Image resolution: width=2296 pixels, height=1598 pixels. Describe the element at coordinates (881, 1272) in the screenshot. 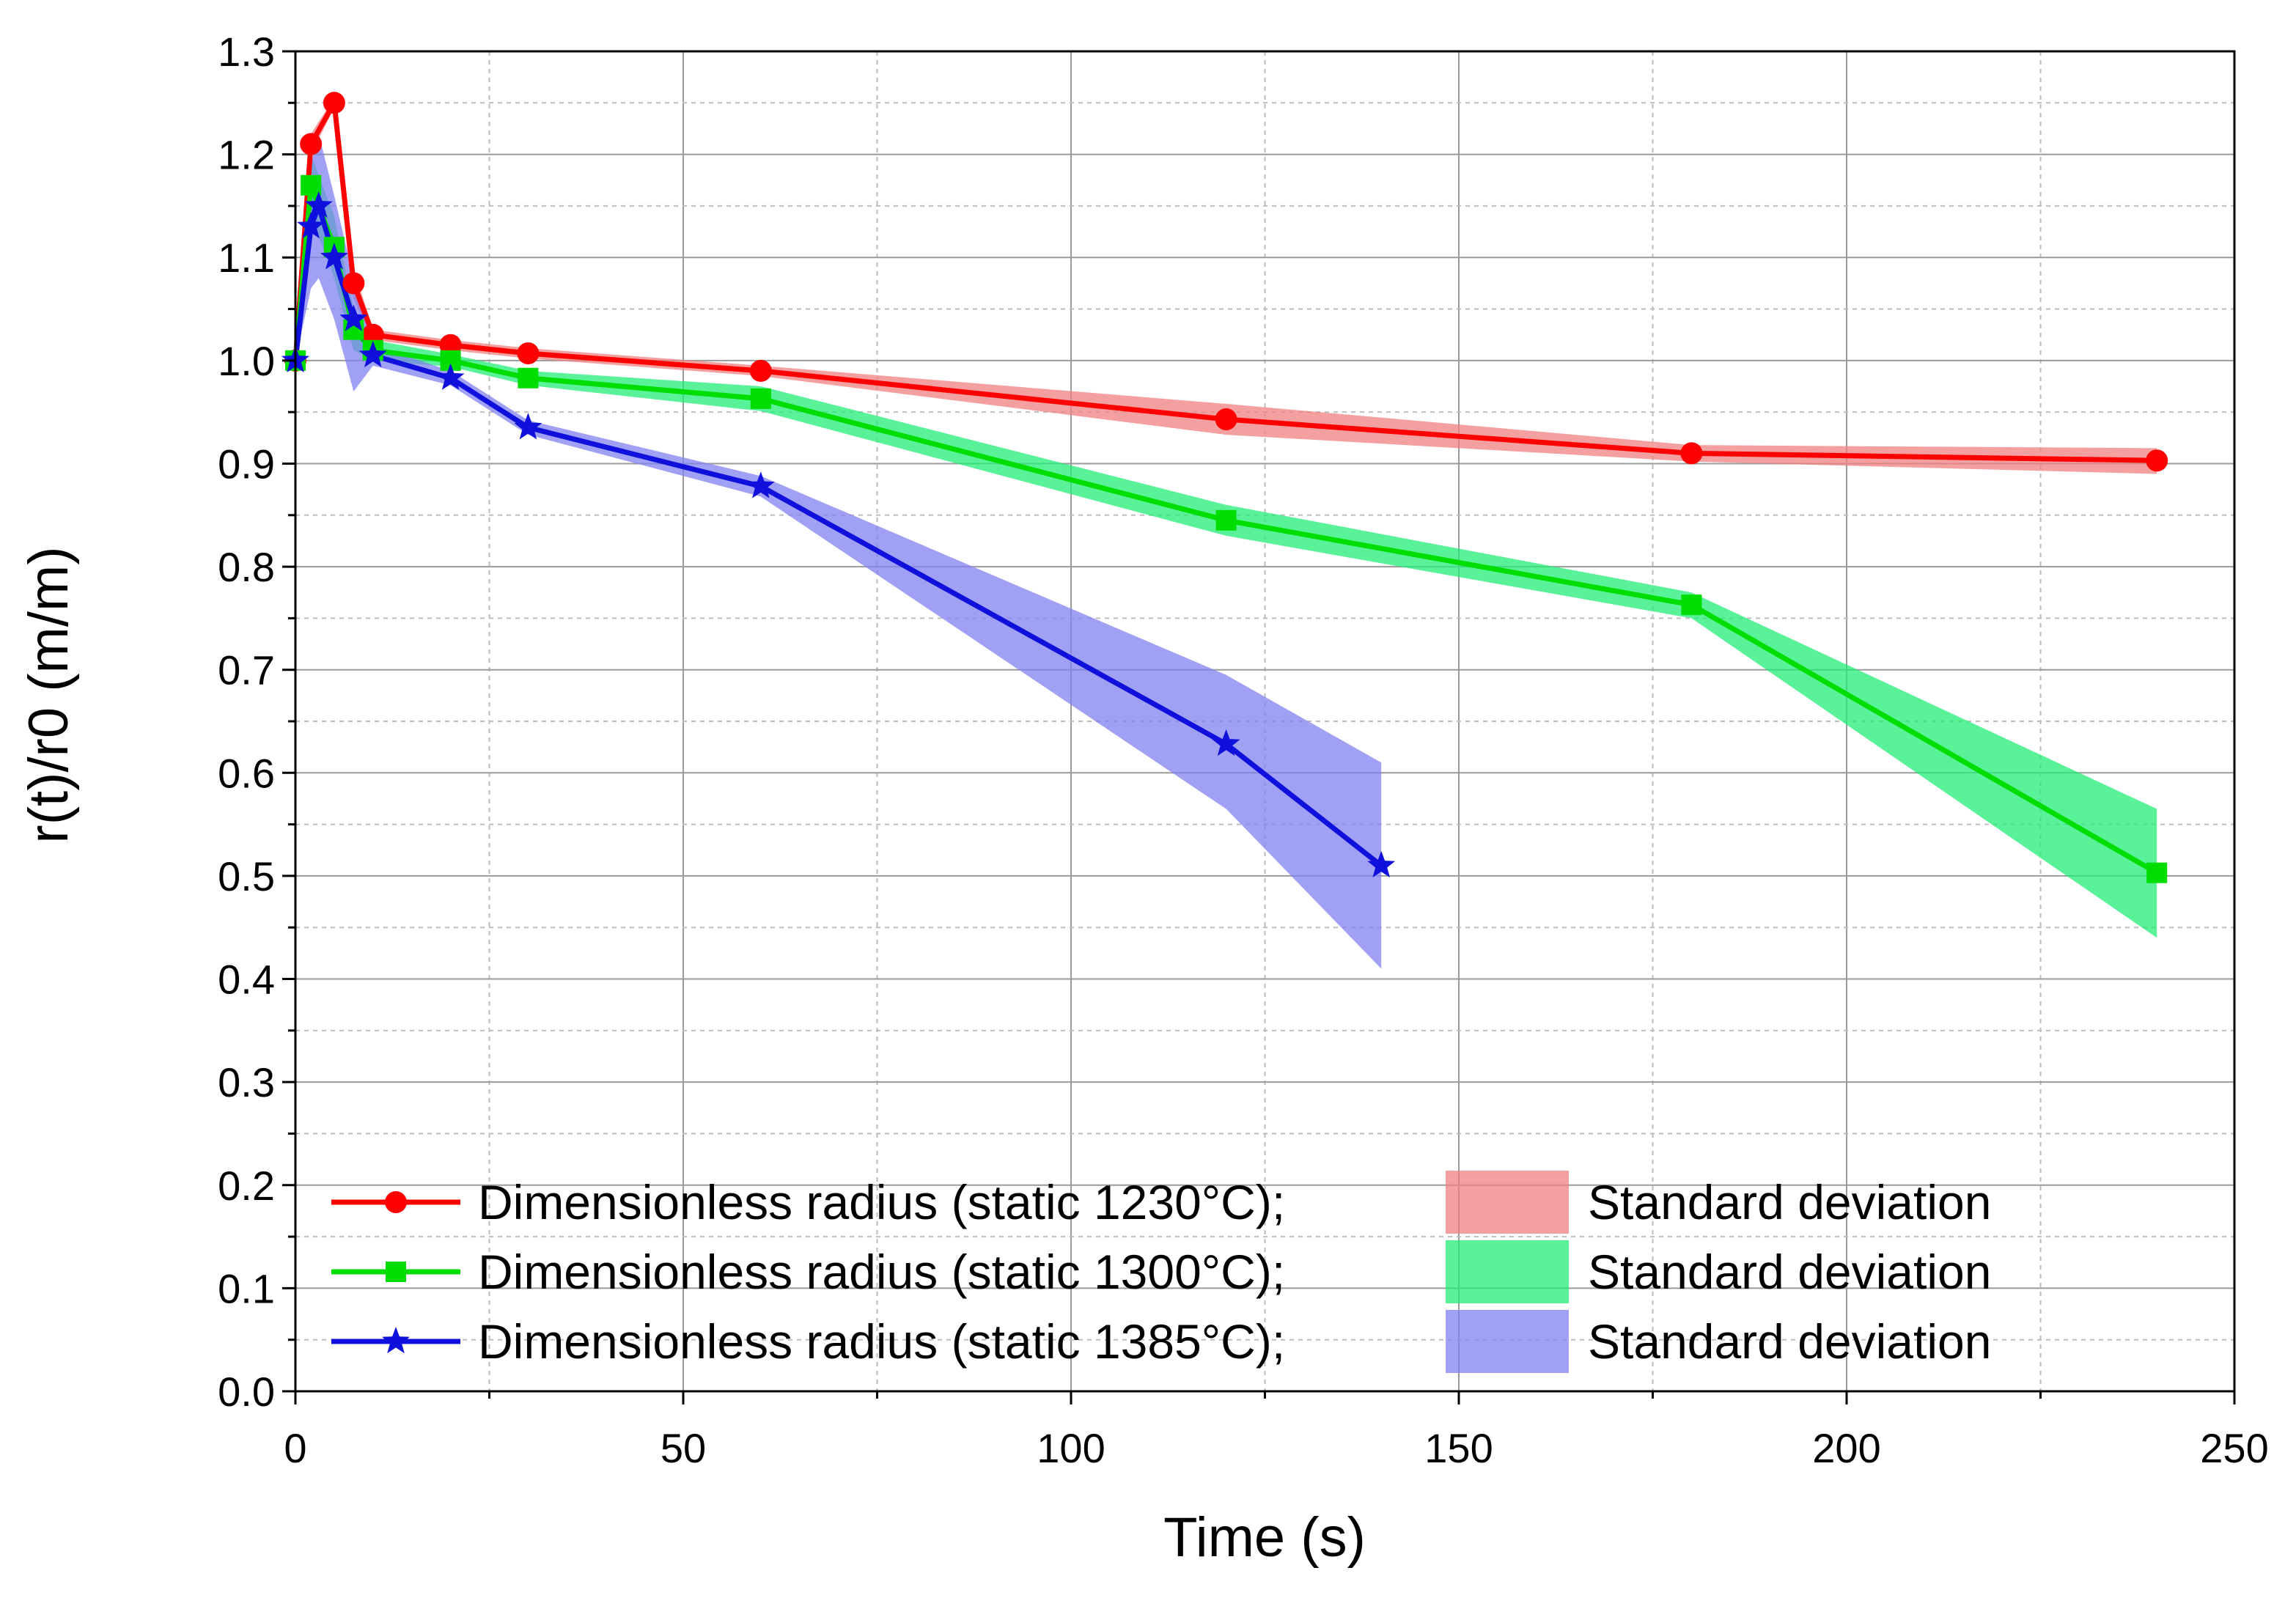

I see `legend-series-label-1: Dimensionless radius (static 1300°C);` at that location.